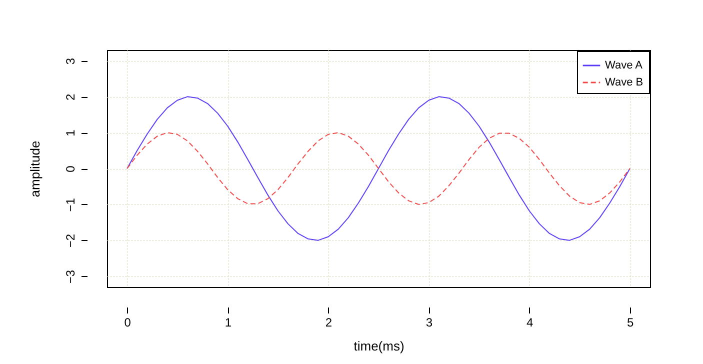  I want to click on legend-label: Wave A, so click(624, 66).